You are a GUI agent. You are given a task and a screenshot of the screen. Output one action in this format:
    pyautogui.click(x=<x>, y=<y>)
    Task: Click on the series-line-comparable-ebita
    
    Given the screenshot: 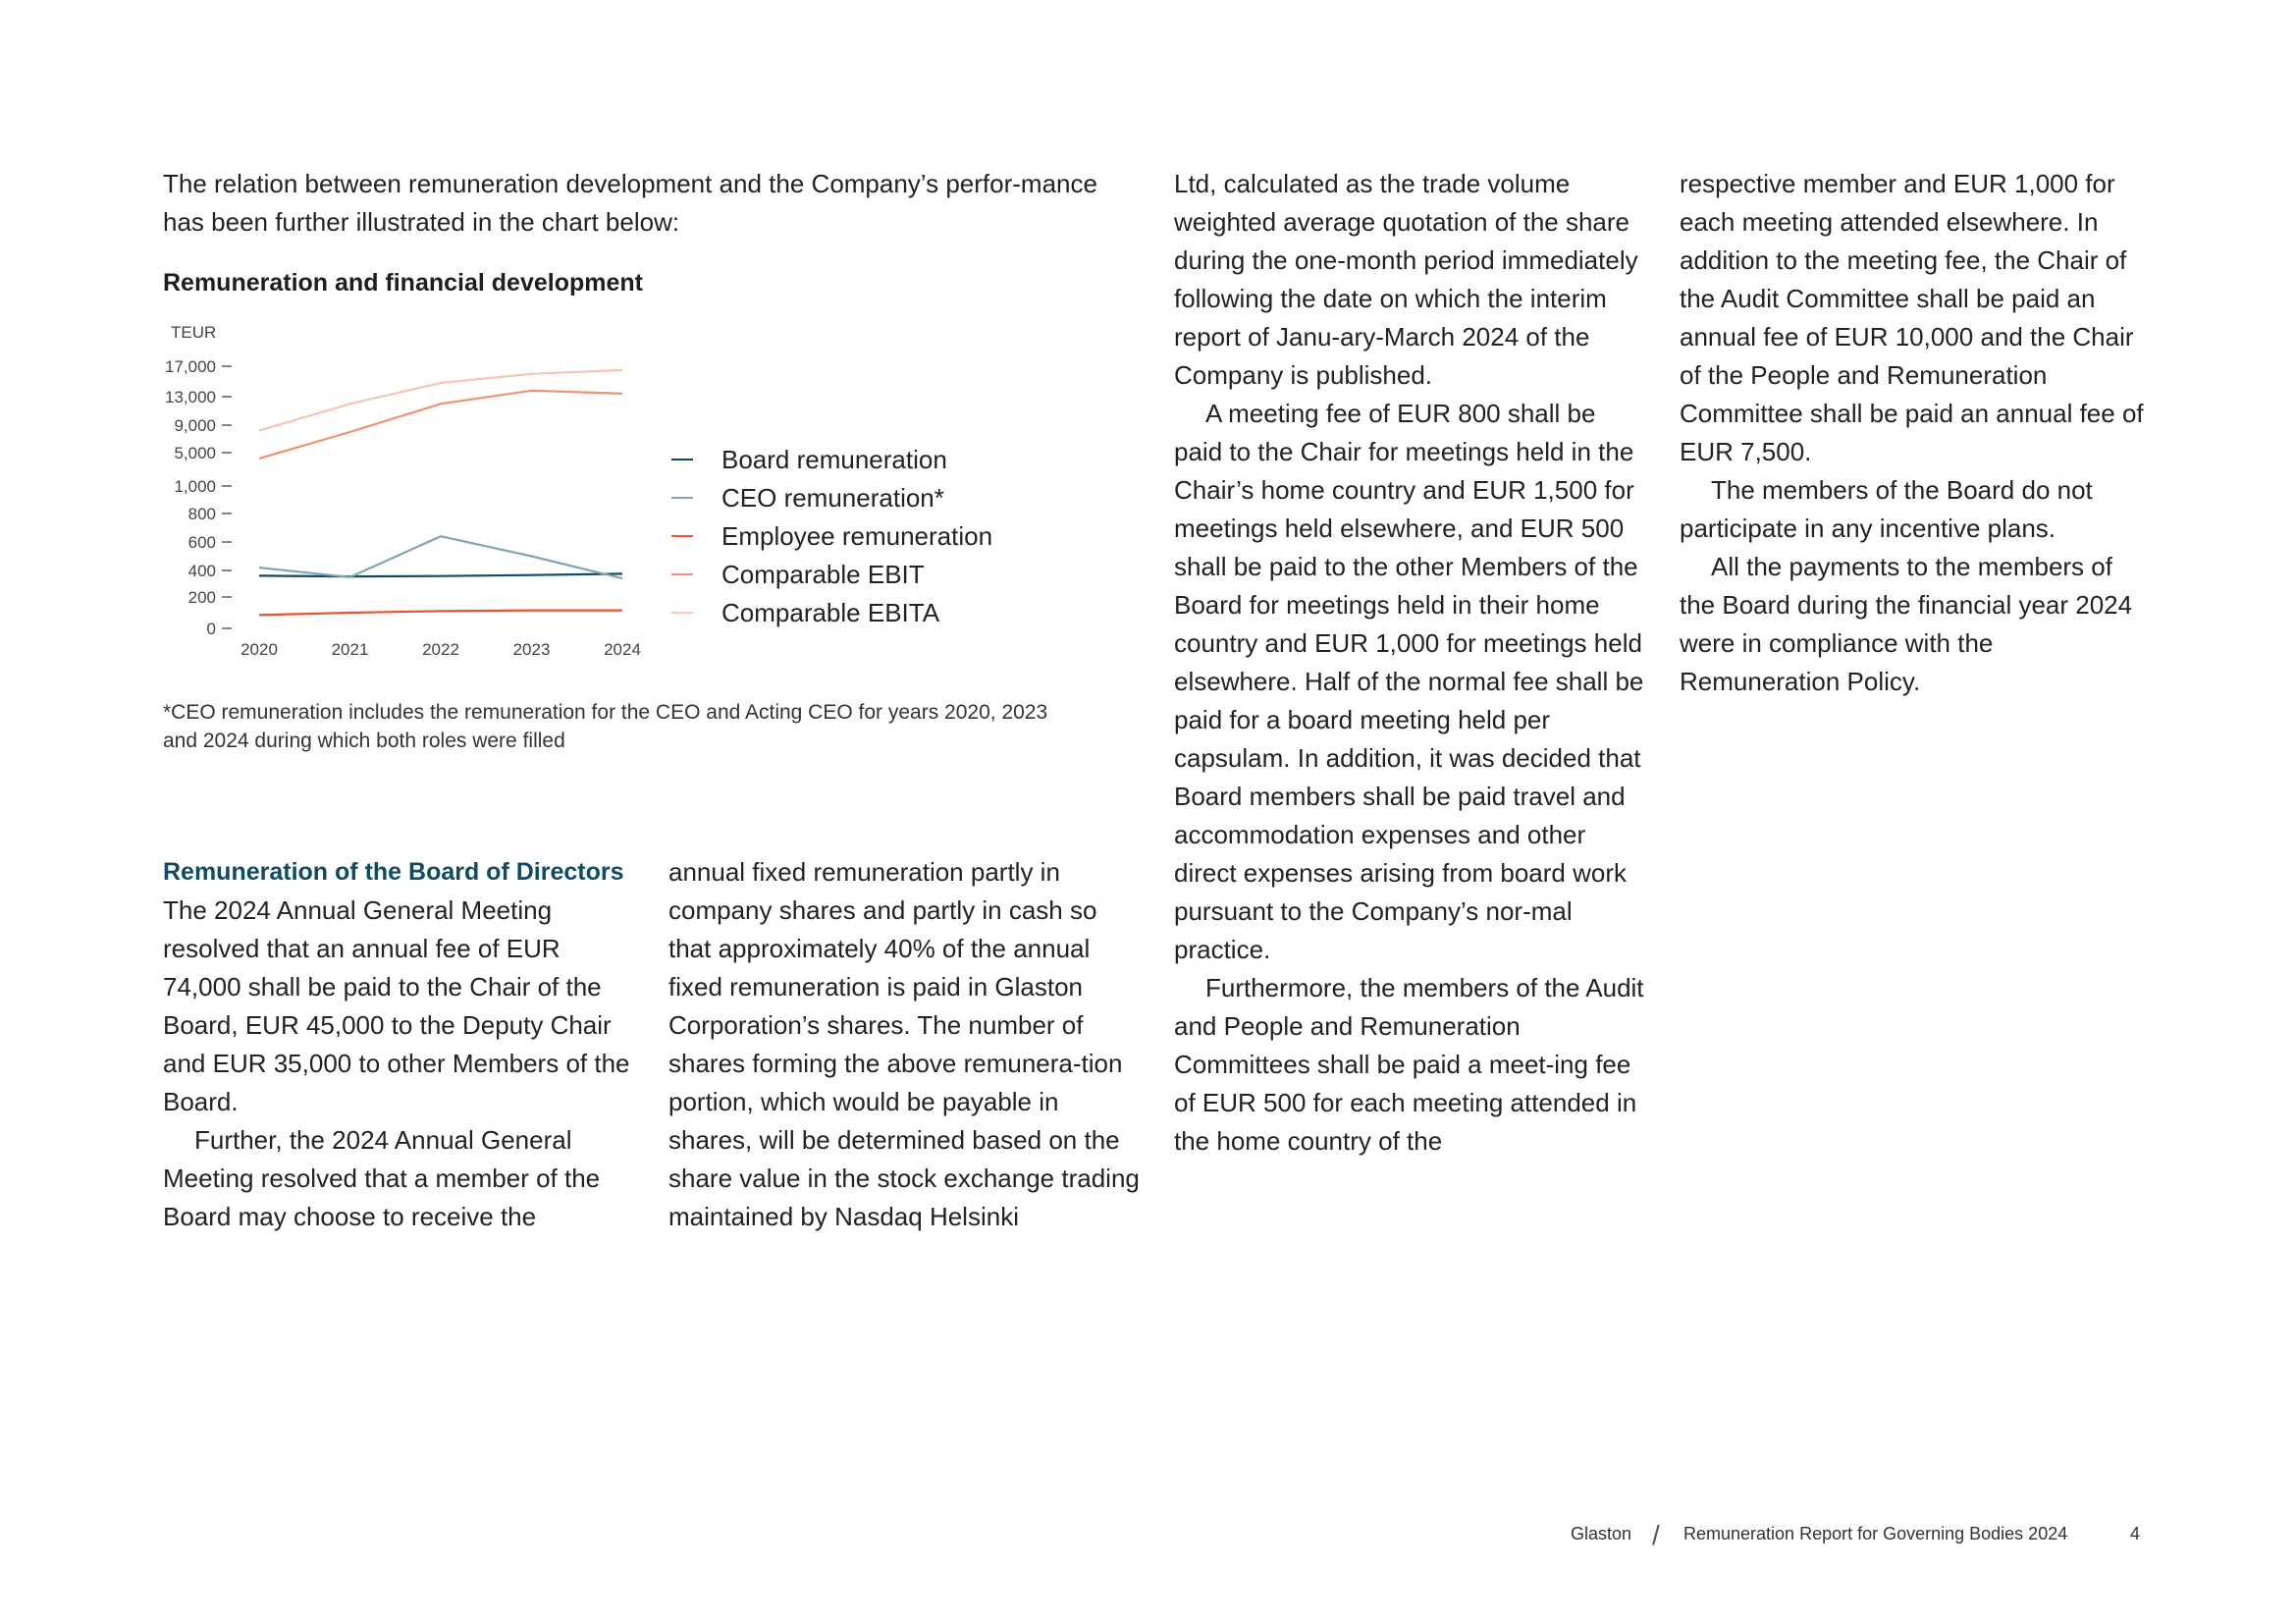 What is the action you would take?
    pyautogui.click(x=440, y=400)
    